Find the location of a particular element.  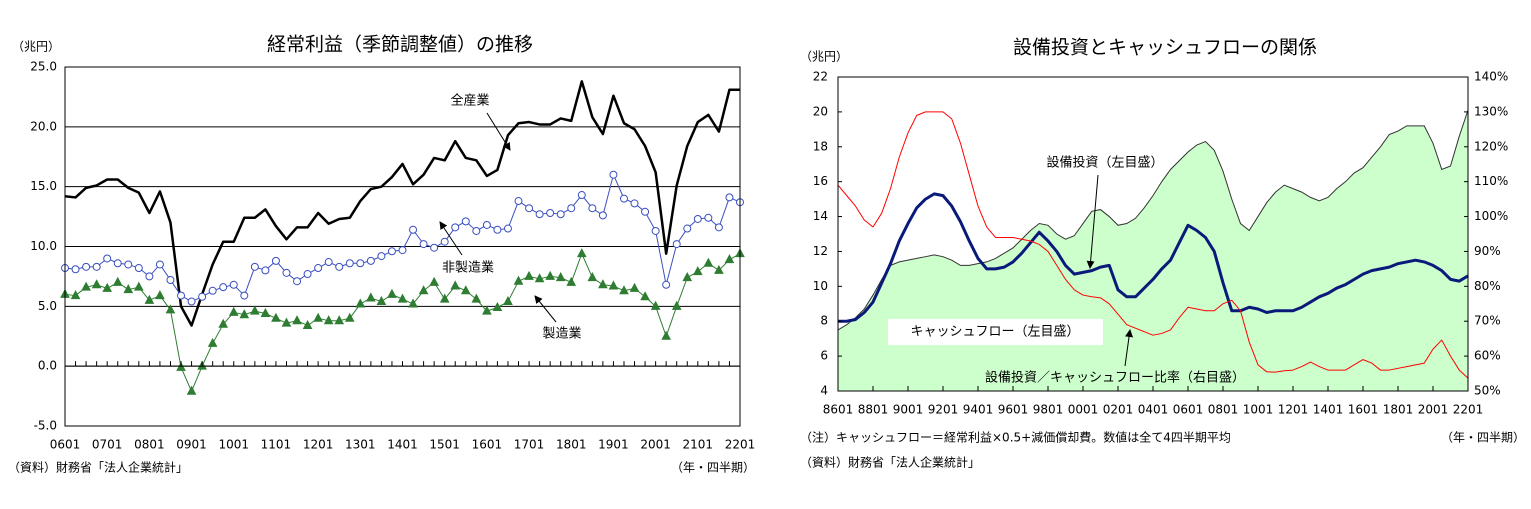

y-tick-label: 16 is located at coordinates (820, 181).